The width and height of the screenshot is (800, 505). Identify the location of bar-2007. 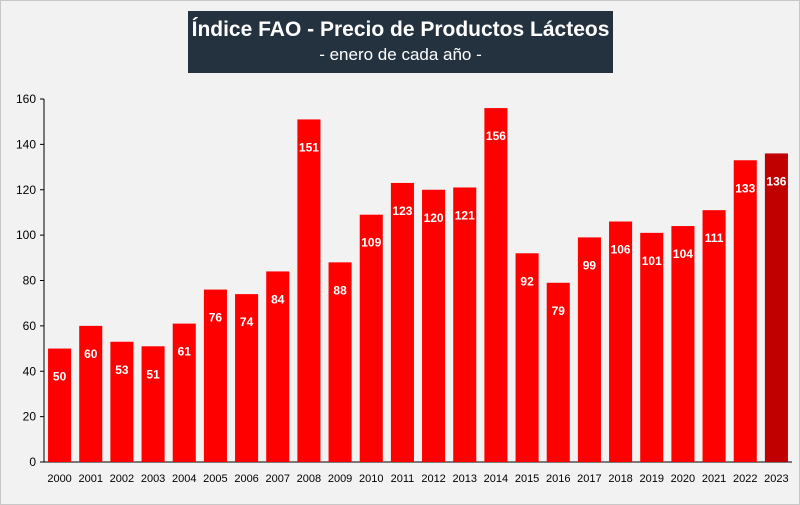
(278, 366).